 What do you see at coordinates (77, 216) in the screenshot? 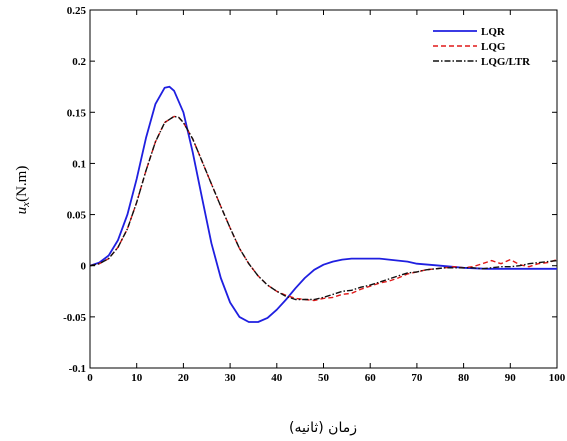
I see `y-tick-label: 0.05` at bounding box center [77, 216].